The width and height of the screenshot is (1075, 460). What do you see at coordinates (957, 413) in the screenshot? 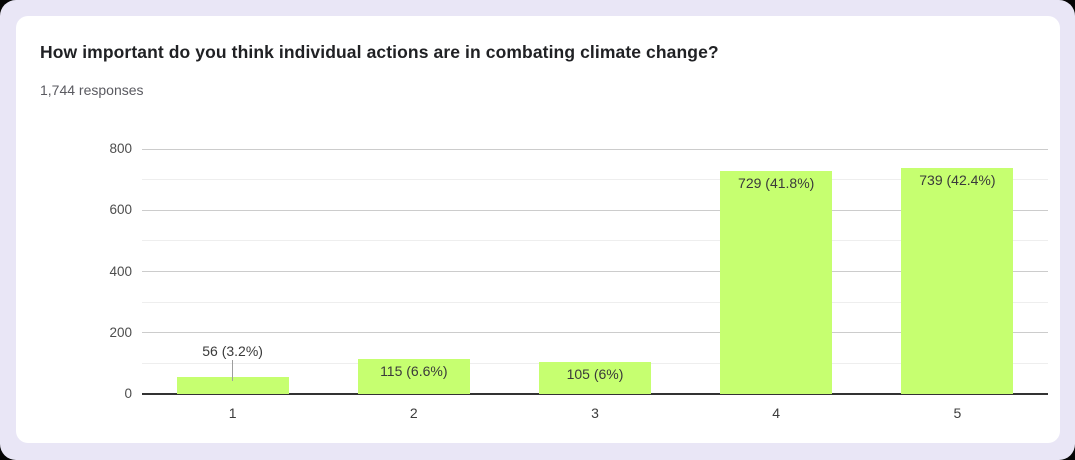
I see `x-axis-tick-label: 5` at bounding box center [957, 413].